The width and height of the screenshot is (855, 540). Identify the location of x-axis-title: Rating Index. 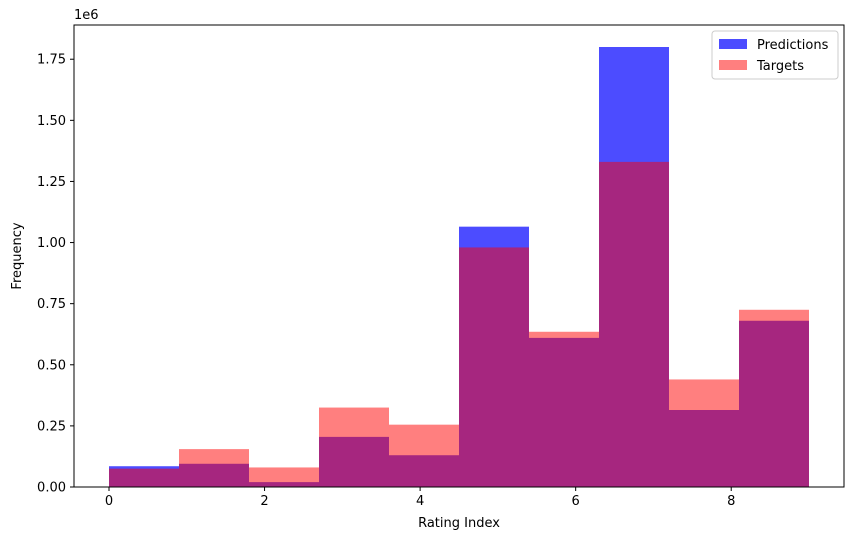
(459, 523).